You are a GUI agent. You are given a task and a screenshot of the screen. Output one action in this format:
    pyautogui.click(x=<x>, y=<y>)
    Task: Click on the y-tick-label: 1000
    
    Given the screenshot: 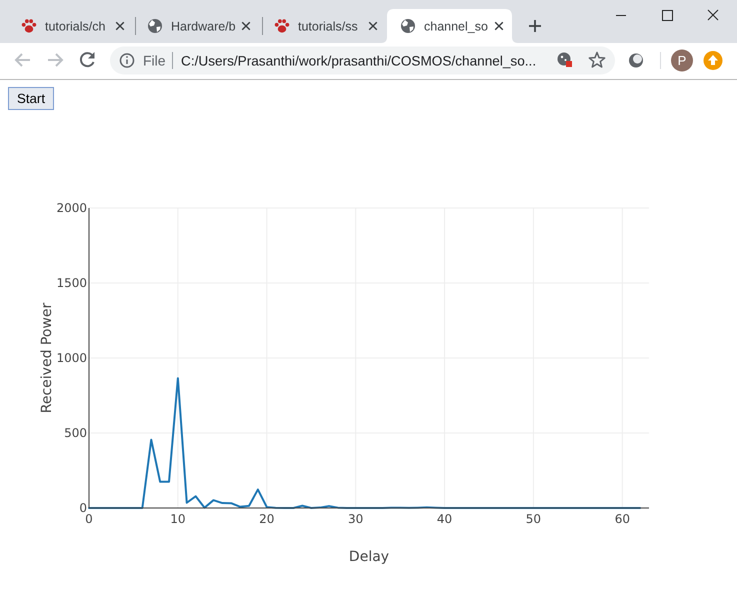 What is the action you would take?
    pyautogui.click(x=71, y=358)
    